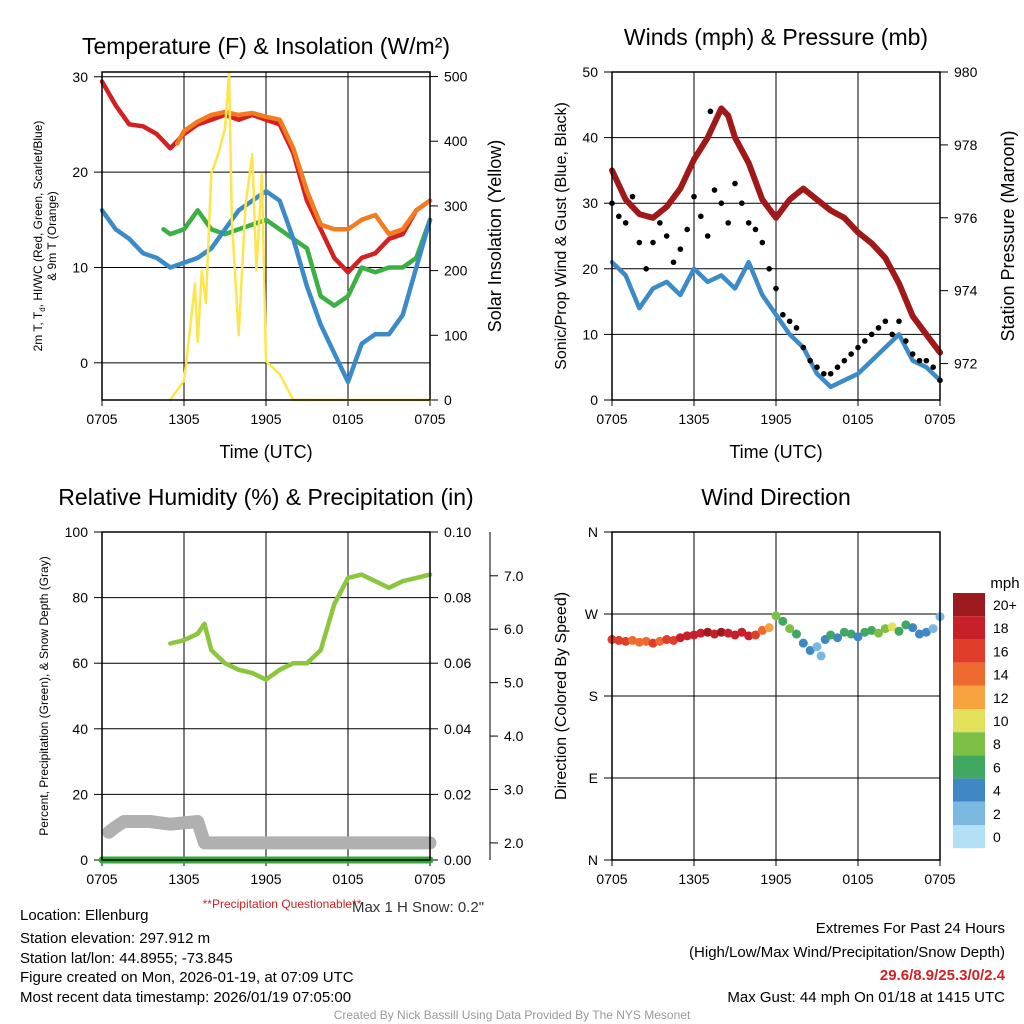  What do you see at coordinates (857, 879) in the screenshot?
I see `direction-x-tick-label: 0105` at bounding box center [857, 879].